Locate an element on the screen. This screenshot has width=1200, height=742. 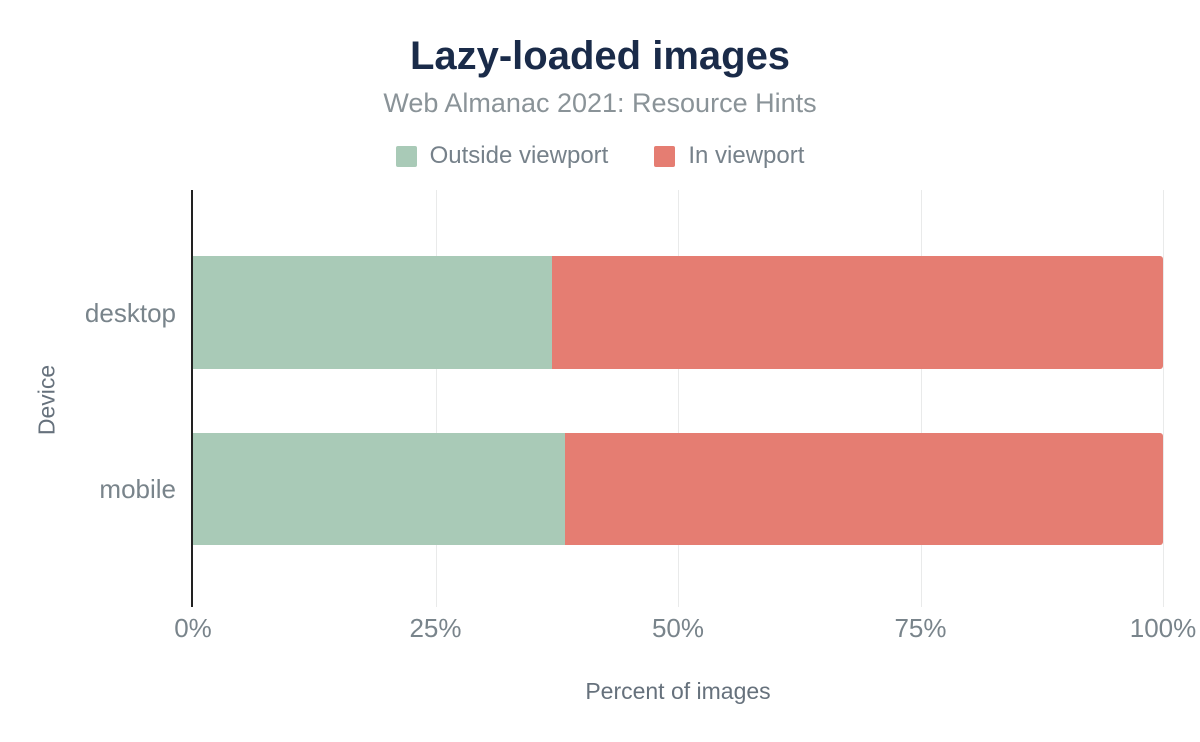
chart-subtitle: Web Almanac 2021: Resource Hints is located at coordinates (600, 103).